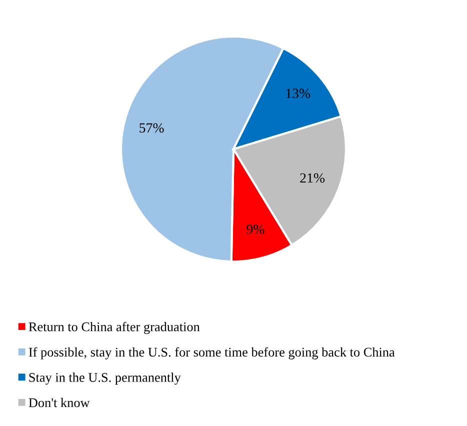  What do you see at coordinates (152, 128) in the screenshot?
I see `data-label: 57%` at bounding box center [152, 128].